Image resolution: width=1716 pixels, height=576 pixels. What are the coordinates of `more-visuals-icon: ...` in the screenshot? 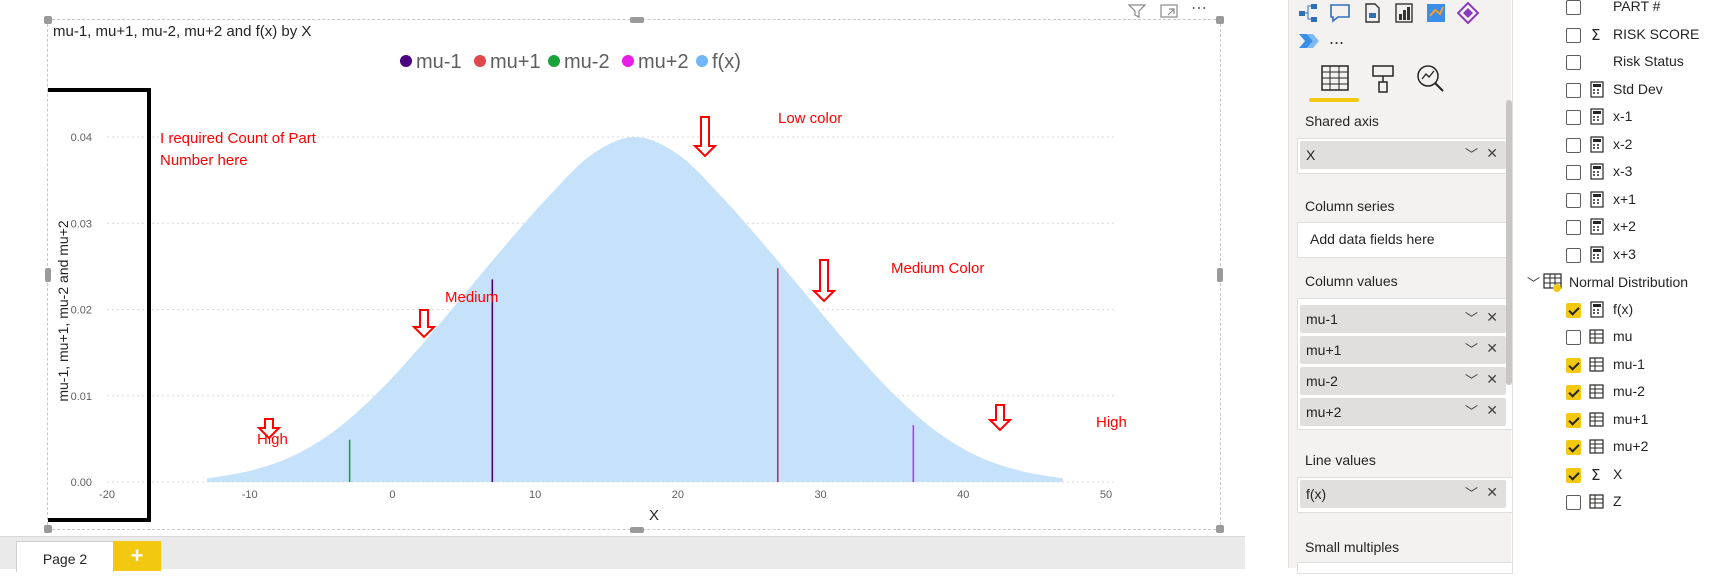 It's located at (1337, 38).